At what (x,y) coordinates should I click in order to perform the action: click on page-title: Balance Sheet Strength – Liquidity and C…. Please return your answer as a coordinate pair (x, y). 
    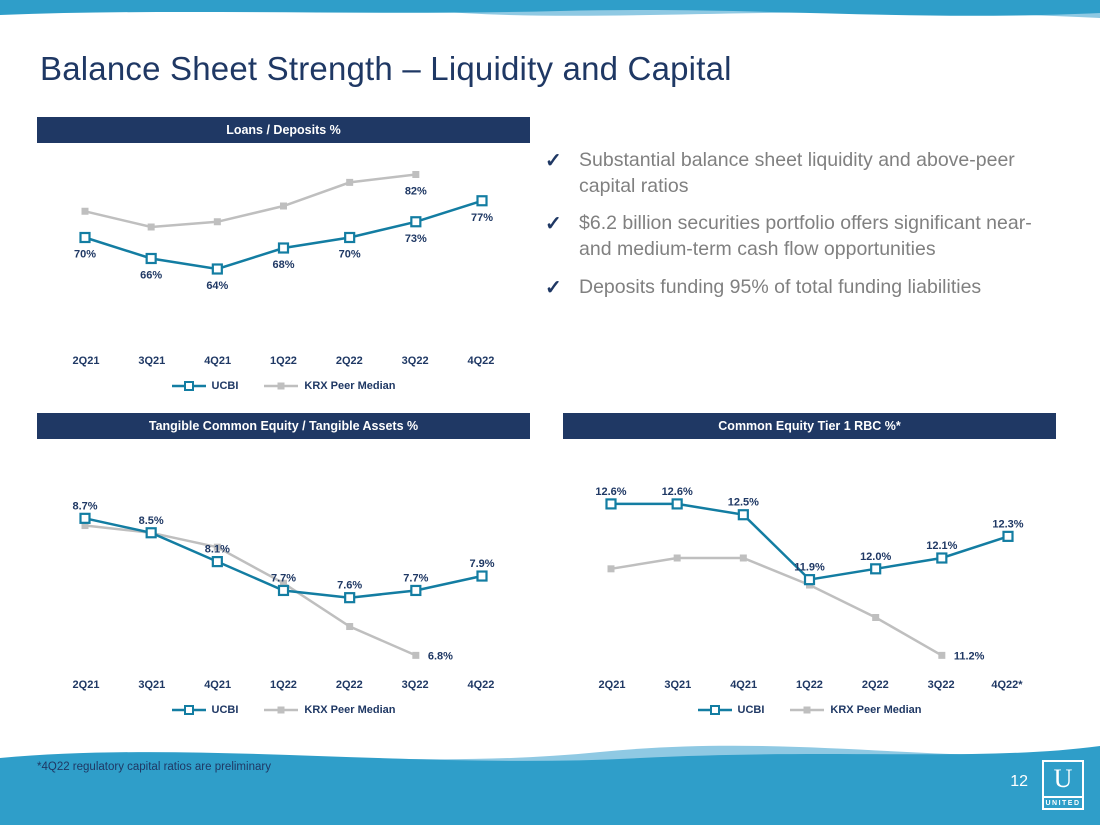
    Looking at the image, I should click on (386, 68).